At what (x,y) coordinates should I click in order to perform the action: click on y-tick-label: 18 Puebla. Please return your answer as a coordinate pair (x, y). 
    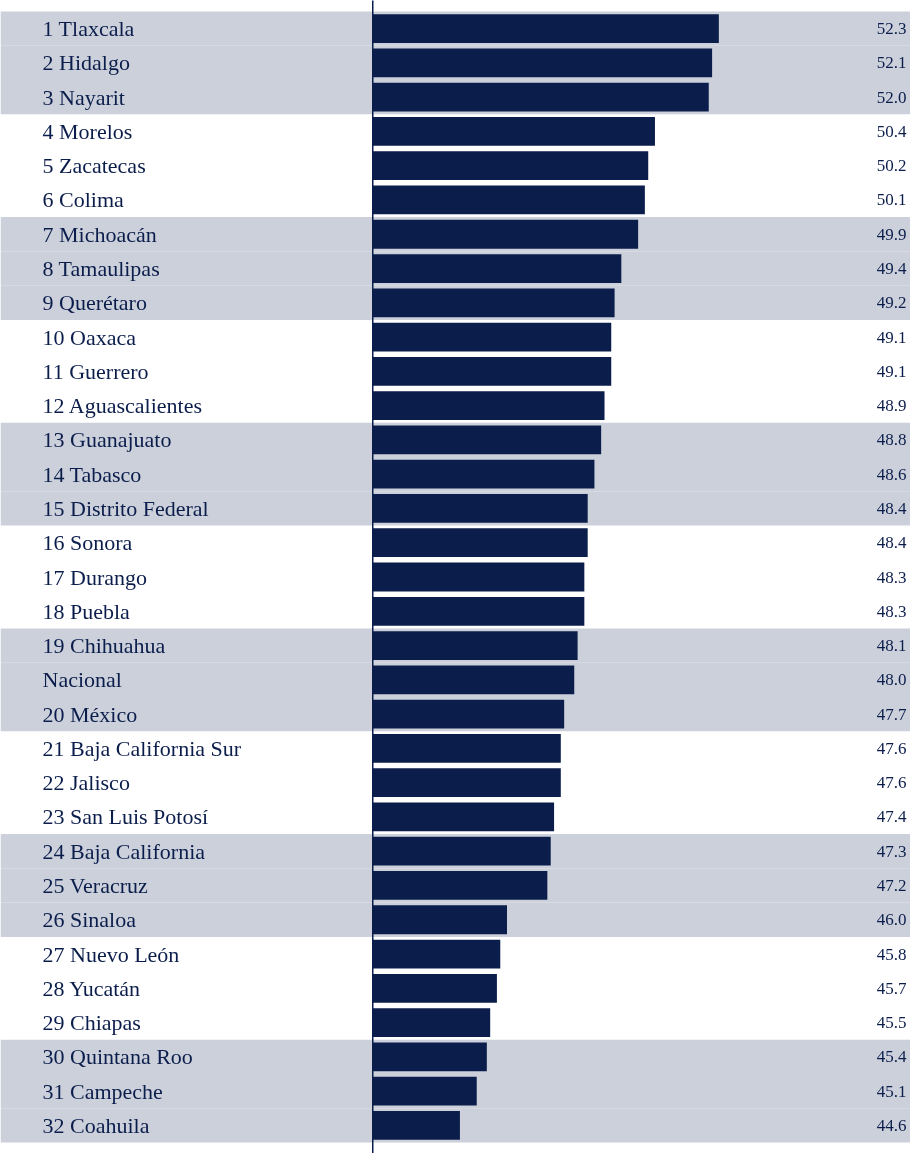
    Looking at the image, I should click on (86, 611).